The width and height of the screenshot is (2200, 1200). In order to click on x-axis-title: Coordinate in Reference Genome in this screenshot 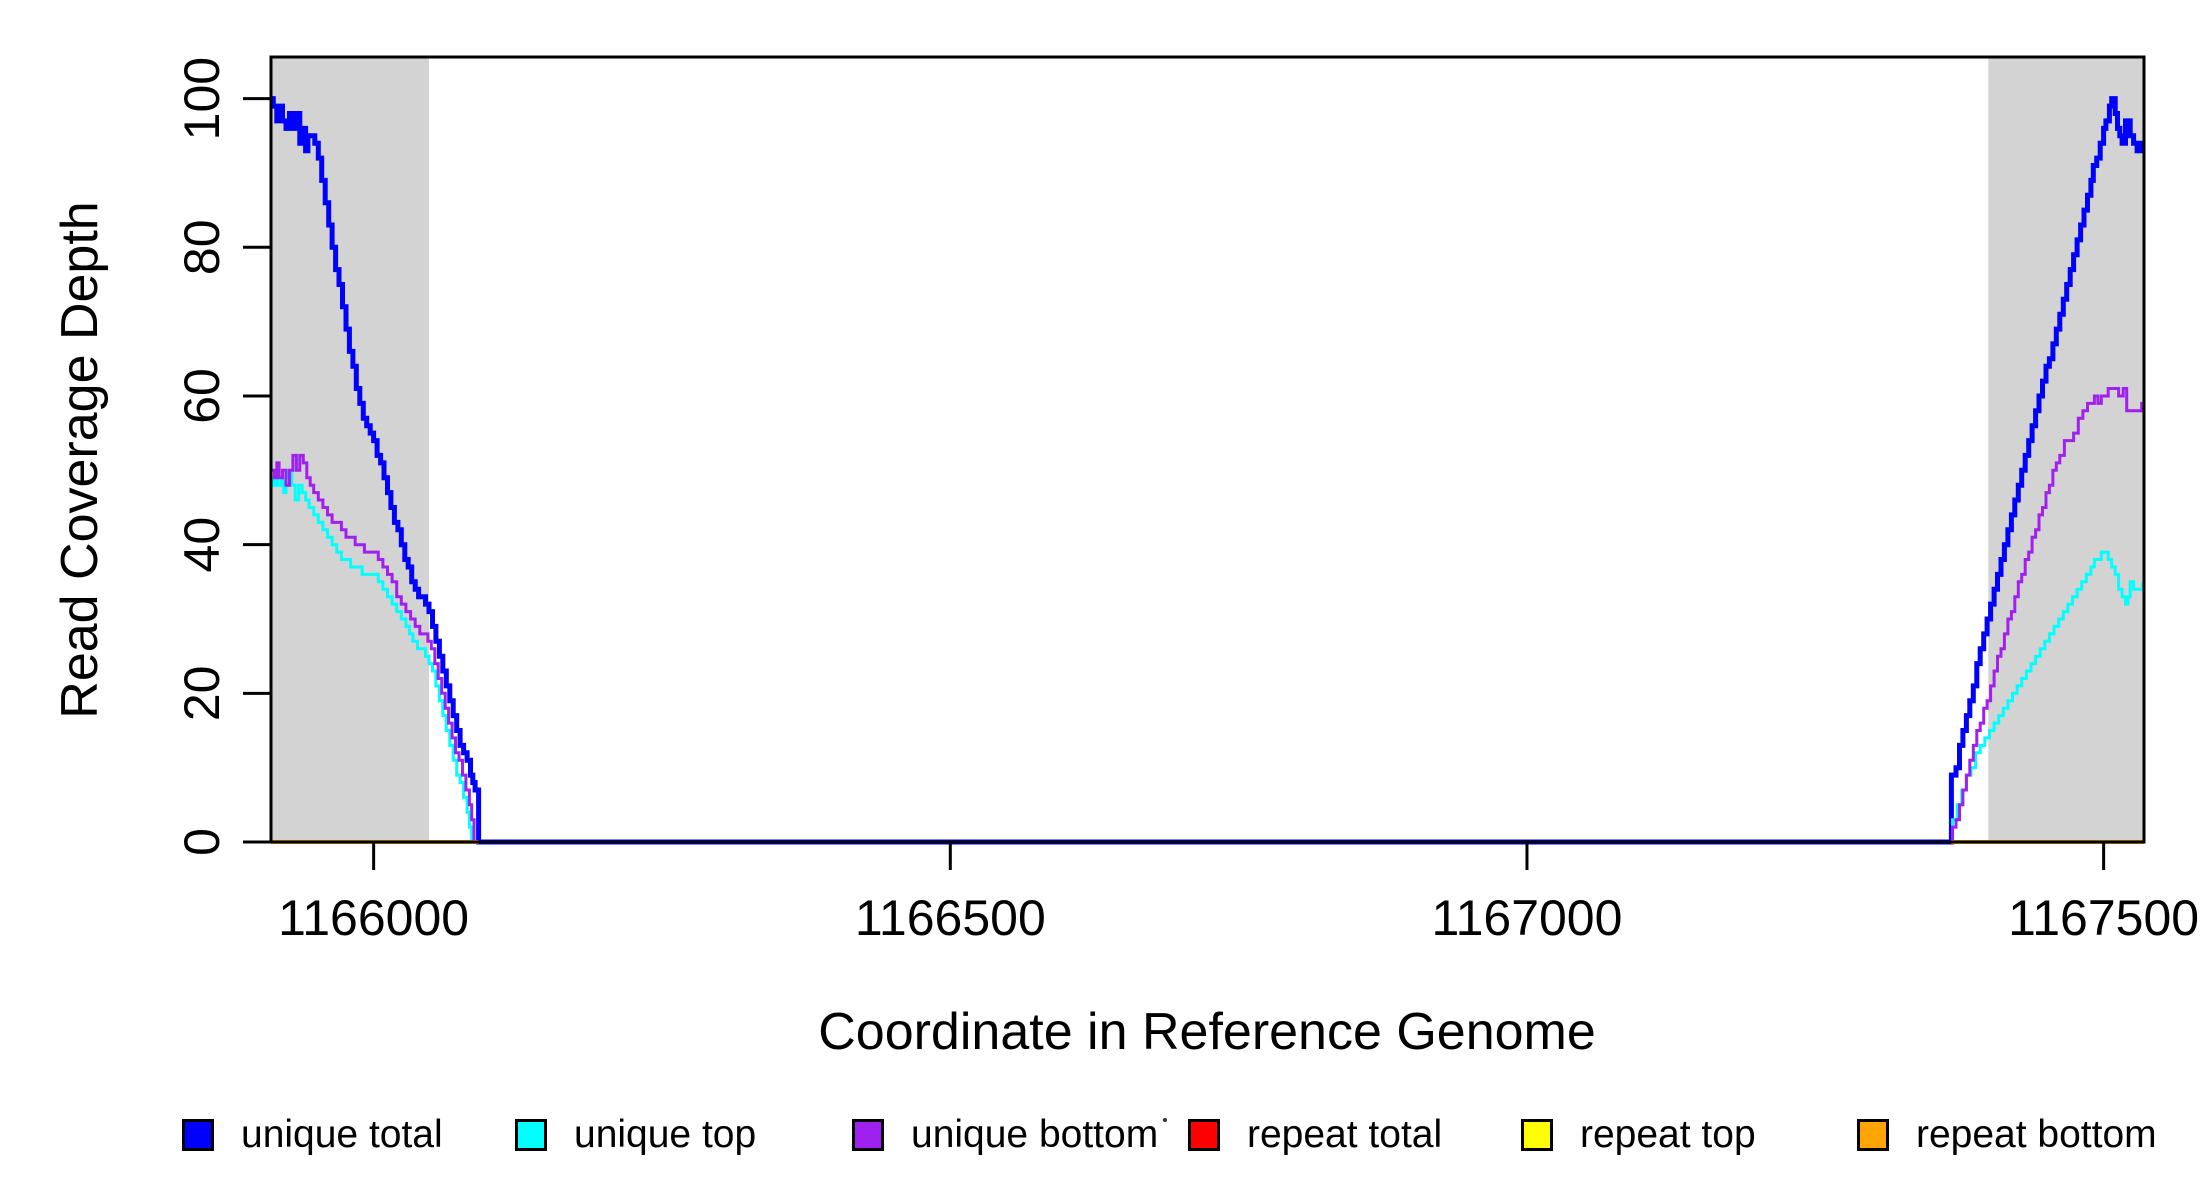, I will do `click(1207, 1032)`.